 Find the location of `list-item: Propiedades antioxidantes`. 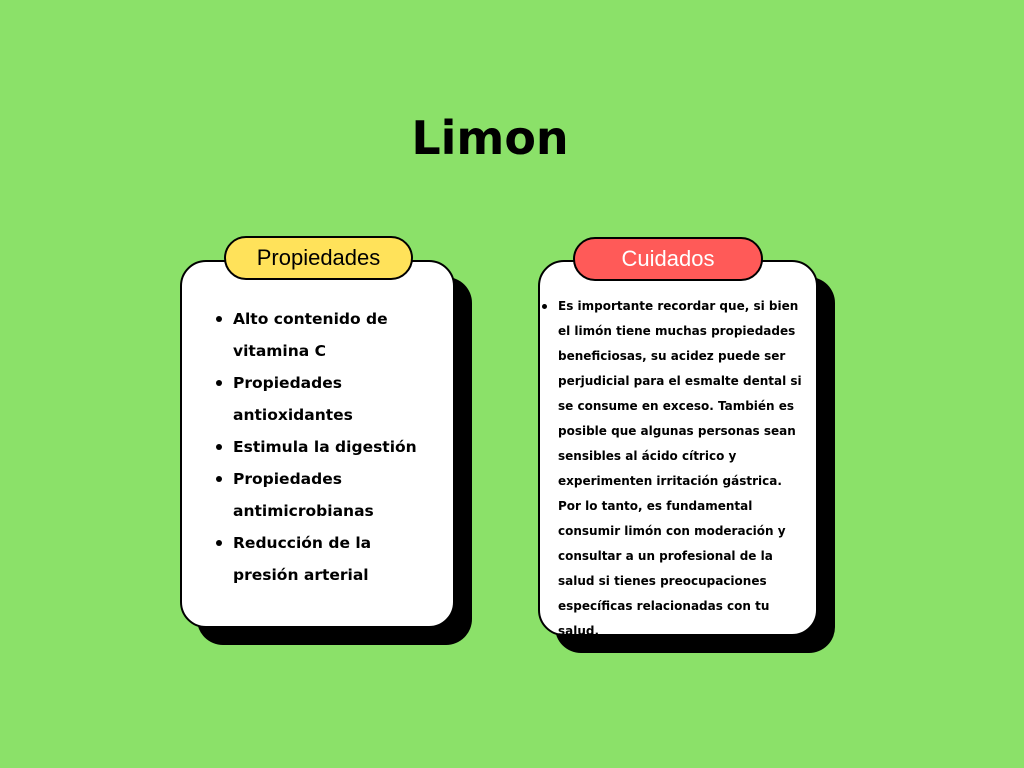

list-item: Propiedades antioxidantes is located at coordinates (327, 399).